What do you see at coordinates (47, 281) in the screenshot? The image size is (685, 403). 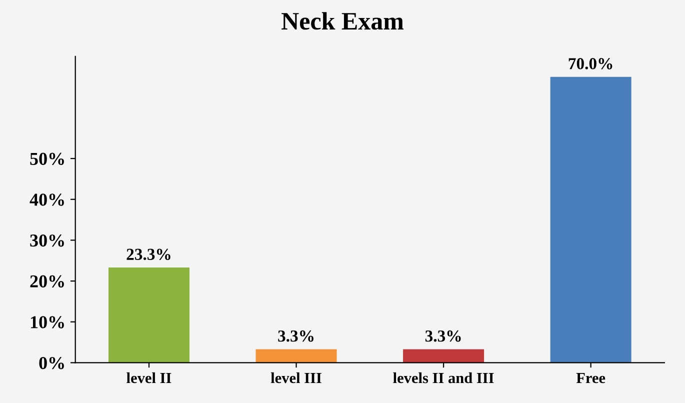 I see `y-tick-label: 20%` at bounding box center [47, 281].